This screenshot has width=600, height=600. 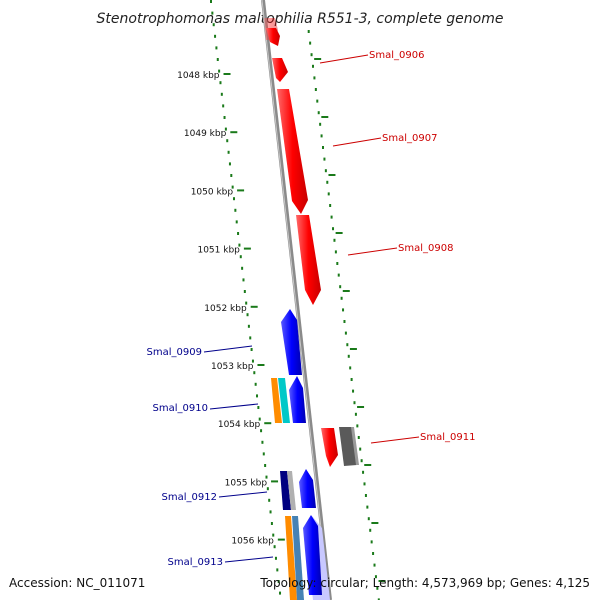 What do you see at coordinates (308, 260) in the screenshot?
I see `gene-smal-0908-arrow` at bounding box center [308, 260].